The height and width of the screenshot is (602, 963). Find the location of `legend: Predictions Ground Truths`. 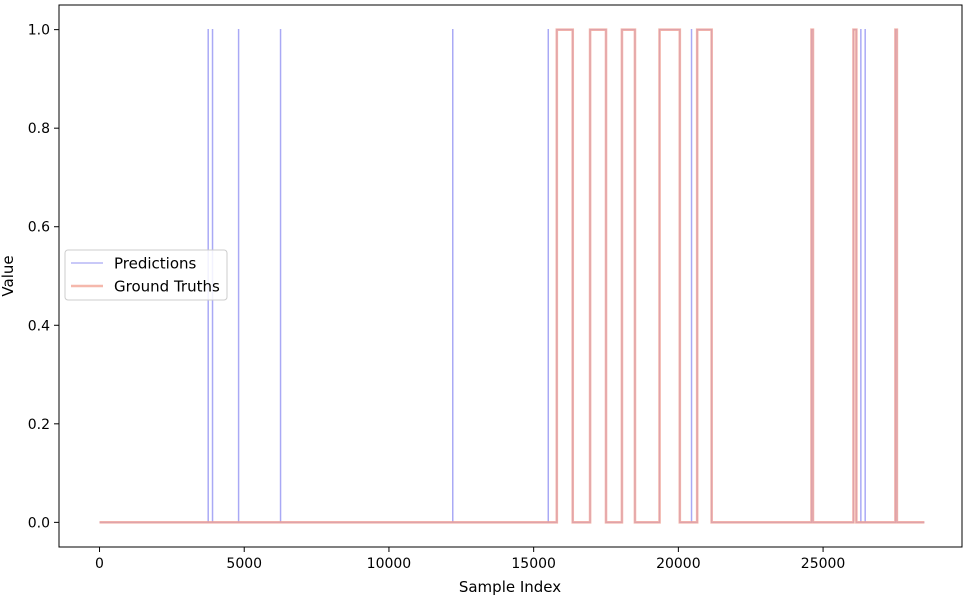

legend: Predictions Ground Truths is located at coordinates (146, 275).